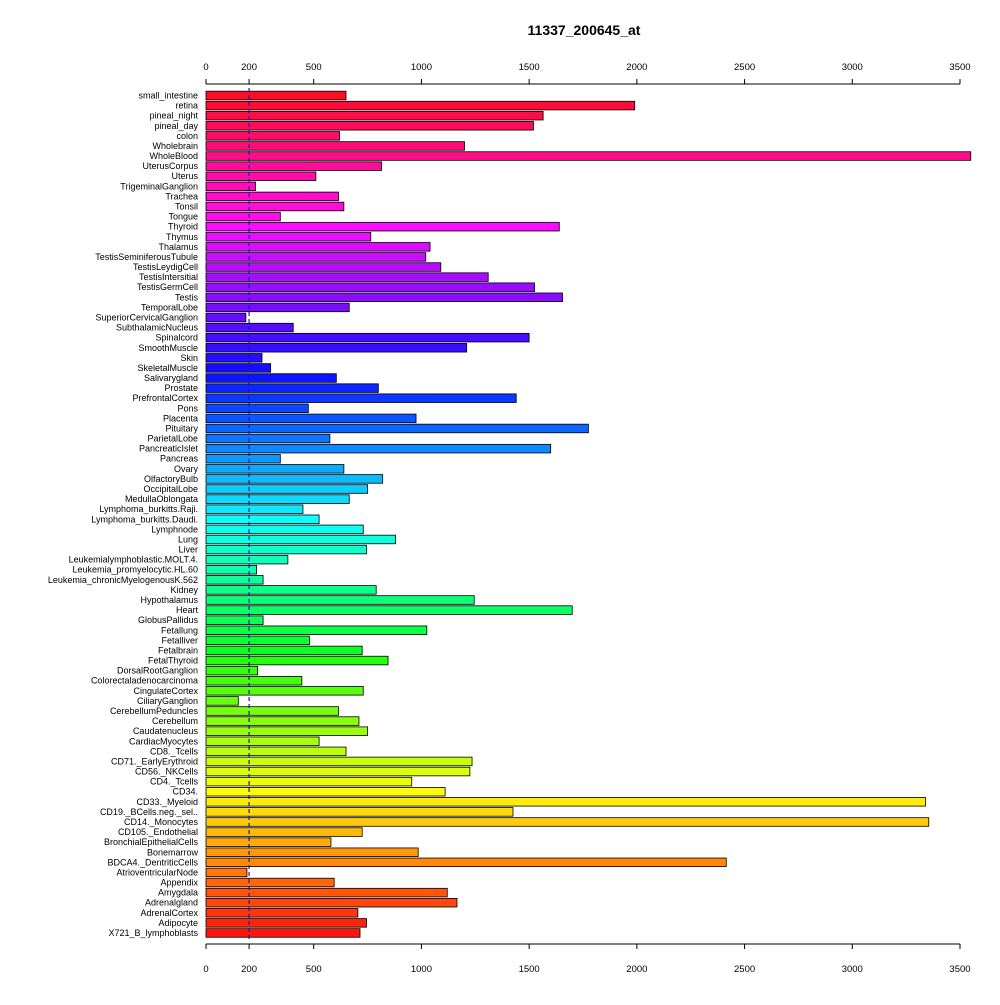 Image resolution: width=1000 pixels, height=1005 pixels. Describe the element at coordinates (169, 449) in the screenshot. I see `category-label: PancreaticIslet` at that location.